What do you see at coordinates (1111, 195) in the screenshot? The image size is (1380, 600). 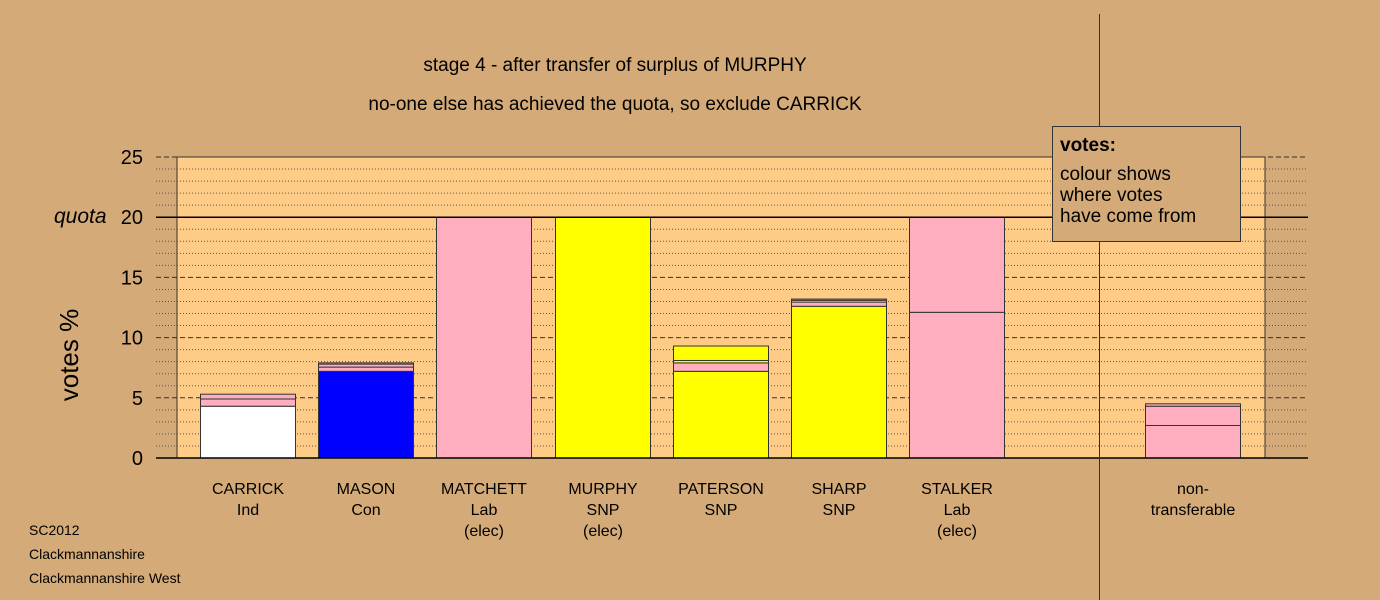 I see `legend-line: where votes` at bounding box center [1111, 195].